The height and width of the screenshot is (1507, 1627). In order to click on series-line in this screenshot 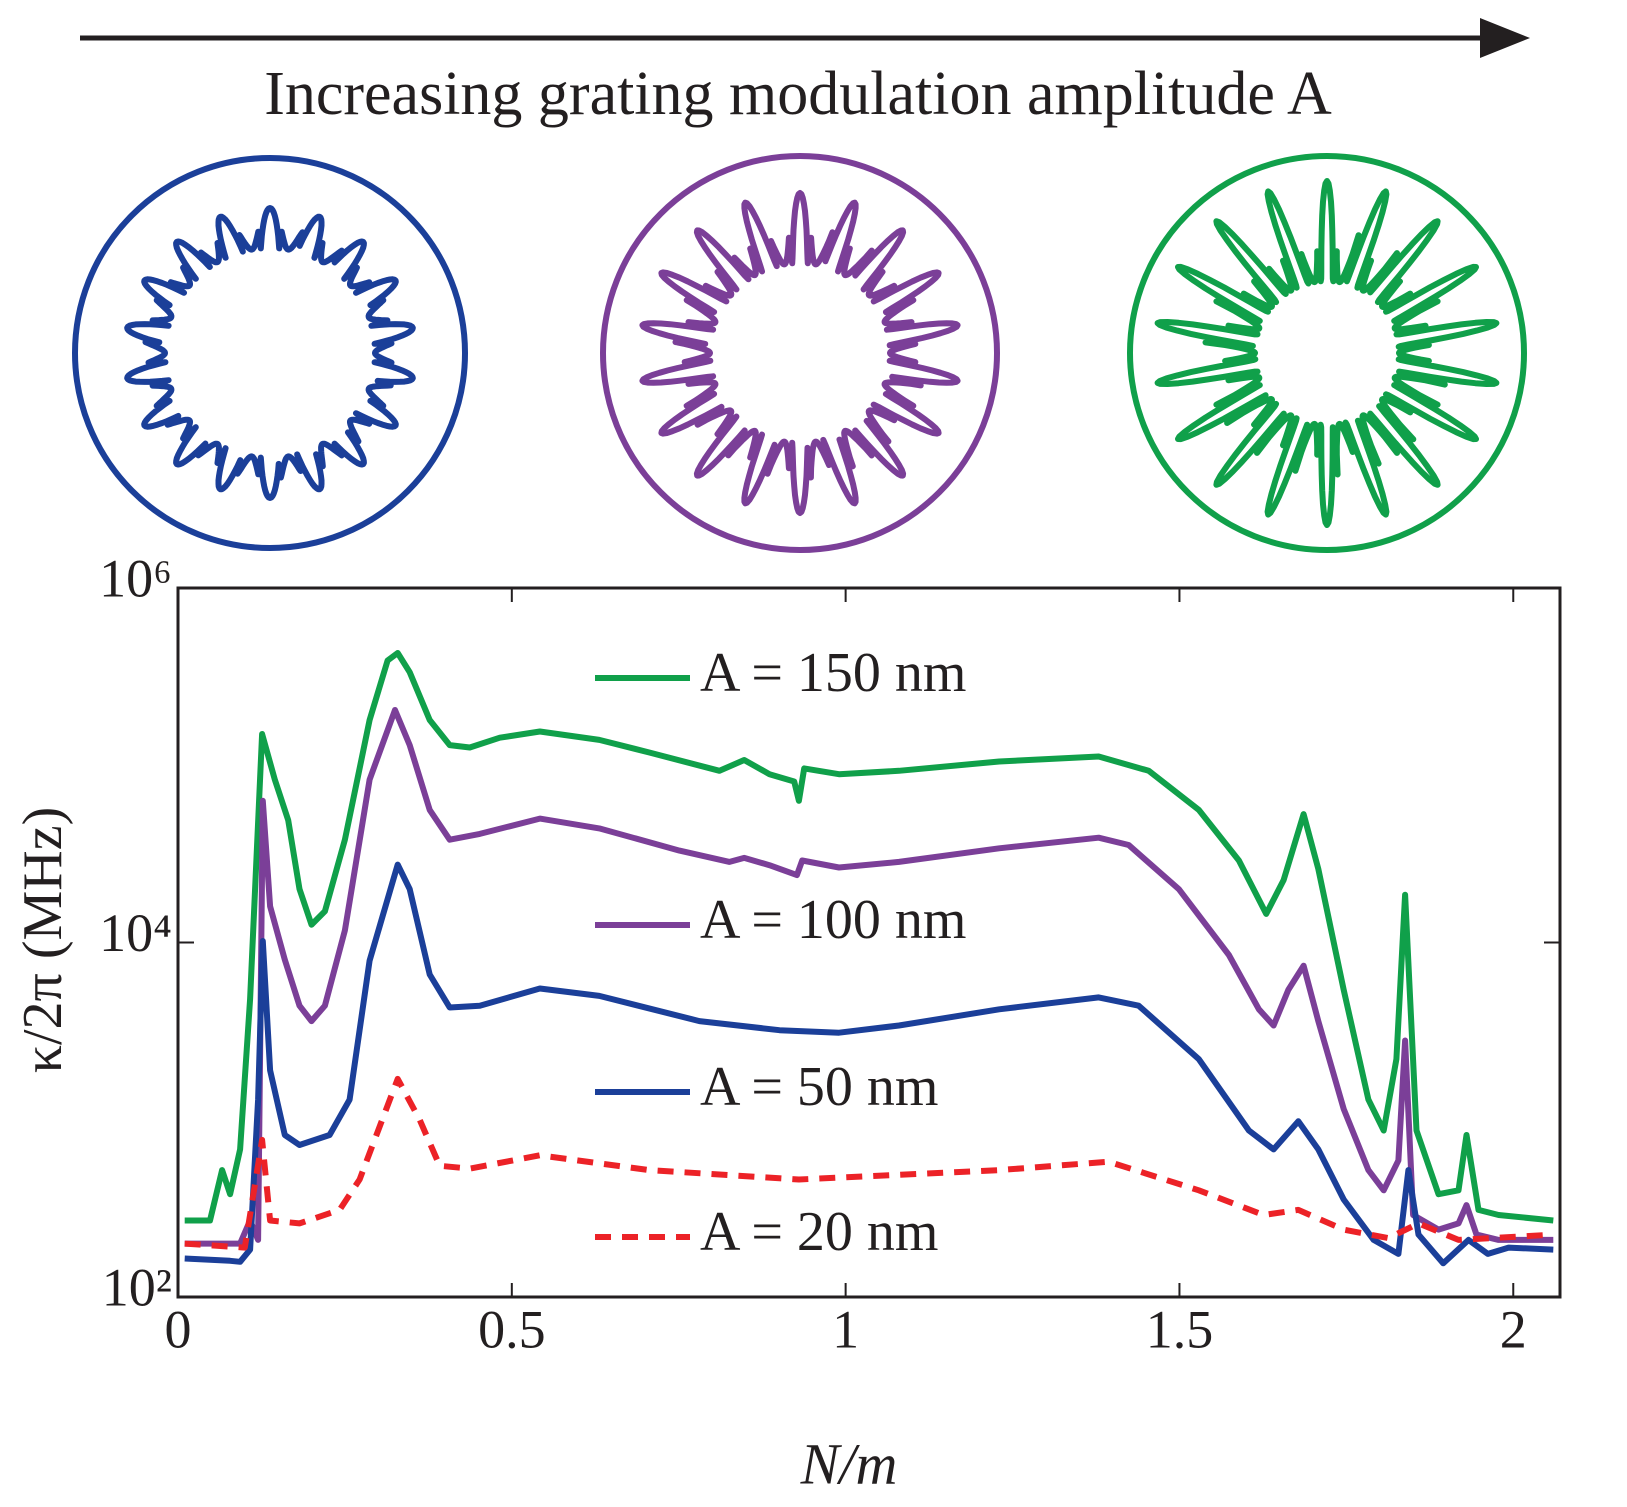, I will do `click(869, 1163)`.